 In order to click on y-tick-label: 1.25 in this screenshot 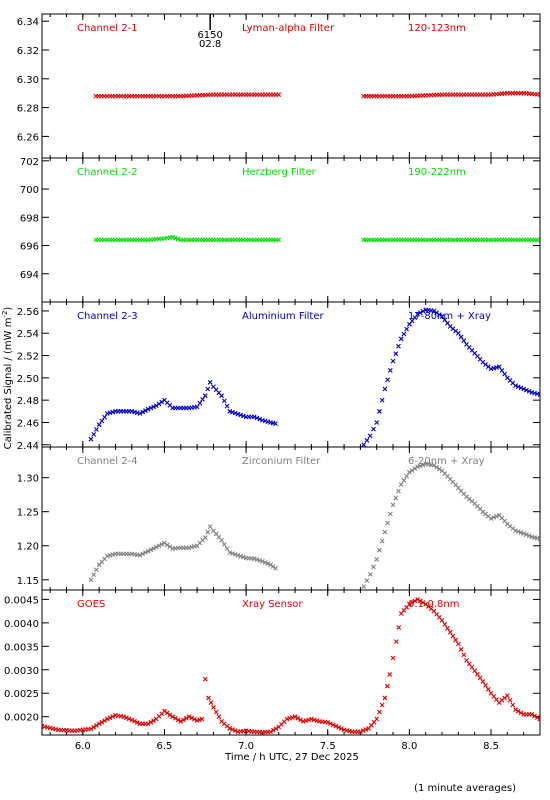, I will do `click(28, 513)`.